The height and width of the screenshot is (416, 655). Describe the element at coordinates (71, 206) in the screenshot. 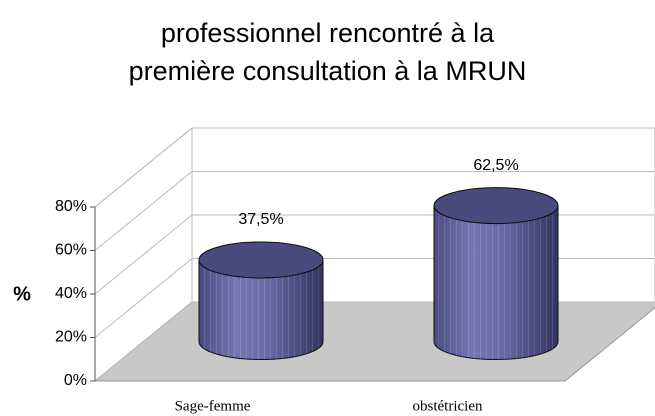

I see `y-tick-label: 80%` at that location.